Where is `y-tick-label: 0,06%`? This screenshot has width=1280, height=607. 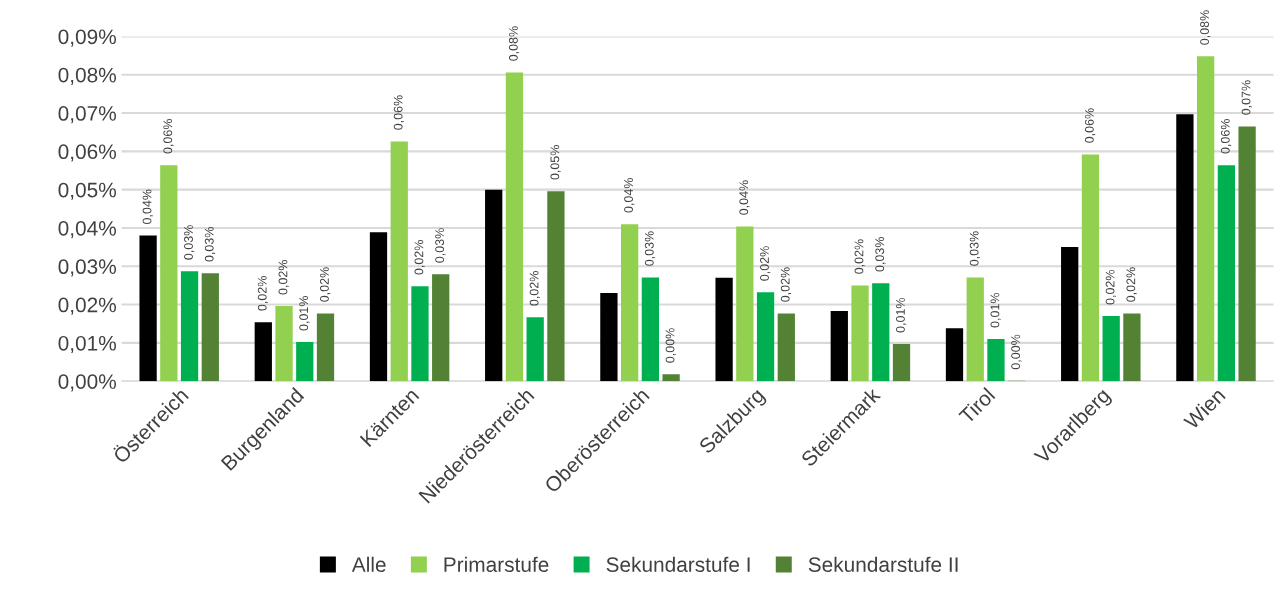
y-tick-label: 0,06% is located at coordinates (87, 153).